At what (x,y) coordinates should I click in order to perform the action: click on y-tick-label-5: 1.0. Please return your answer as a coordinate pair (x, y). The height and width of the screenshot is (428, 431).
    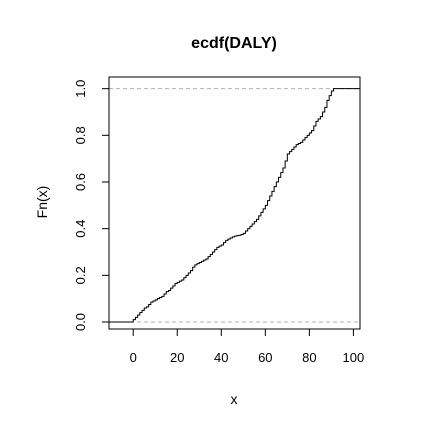
    Looking at the image, I should click on (80, 89).